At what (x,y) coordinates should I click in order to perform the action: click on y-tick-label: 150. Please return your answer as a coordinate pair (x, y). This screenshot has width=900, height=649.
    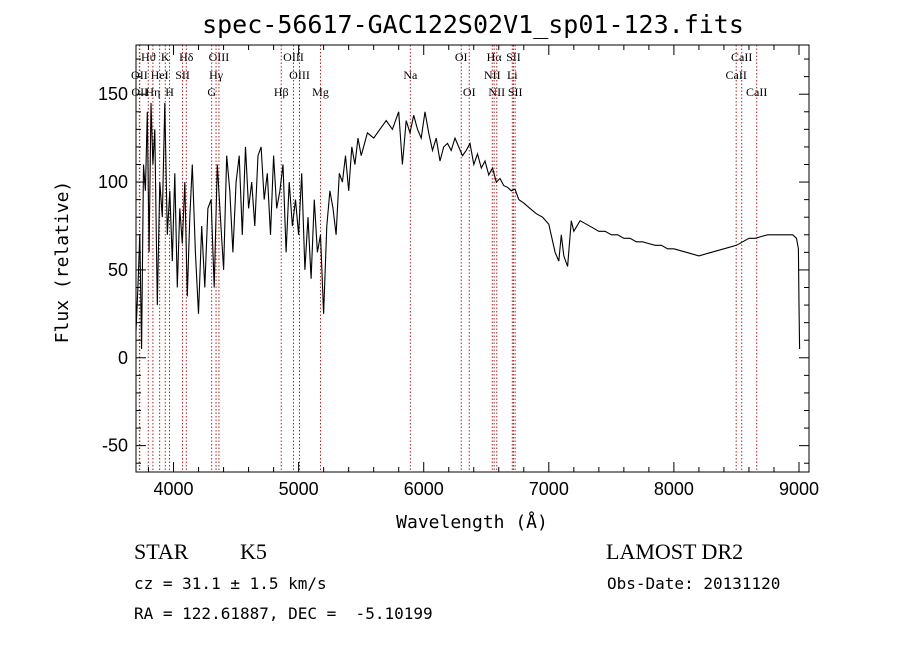
    Looking at the image, I should click on (113, 94).